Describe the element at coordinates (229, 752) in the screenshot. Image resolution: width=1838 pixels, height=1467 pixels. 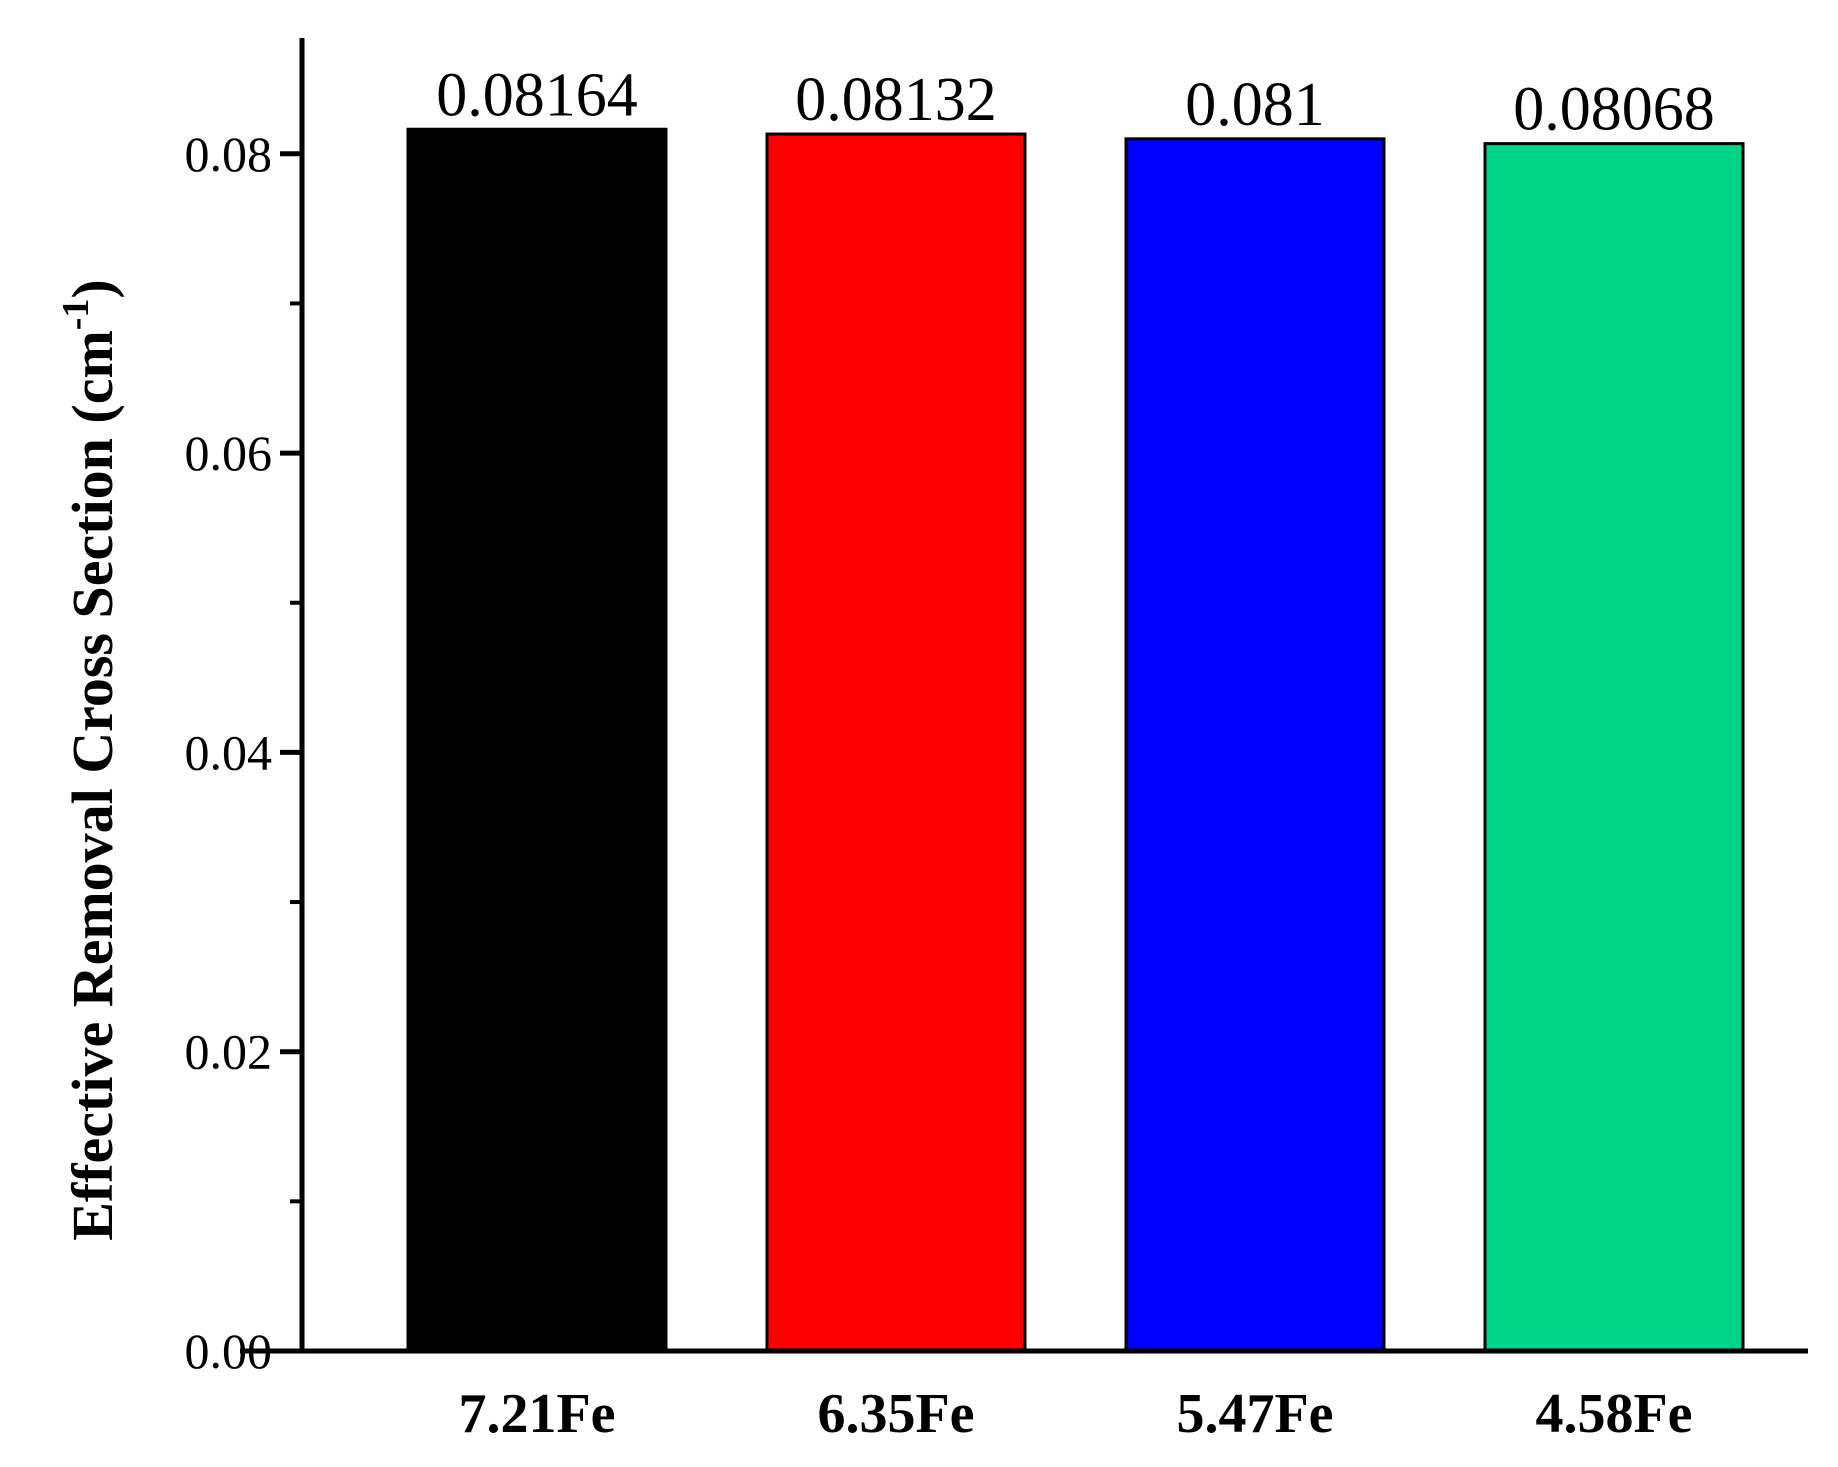
I see `y-tick-label-3: 0.04` at that location.